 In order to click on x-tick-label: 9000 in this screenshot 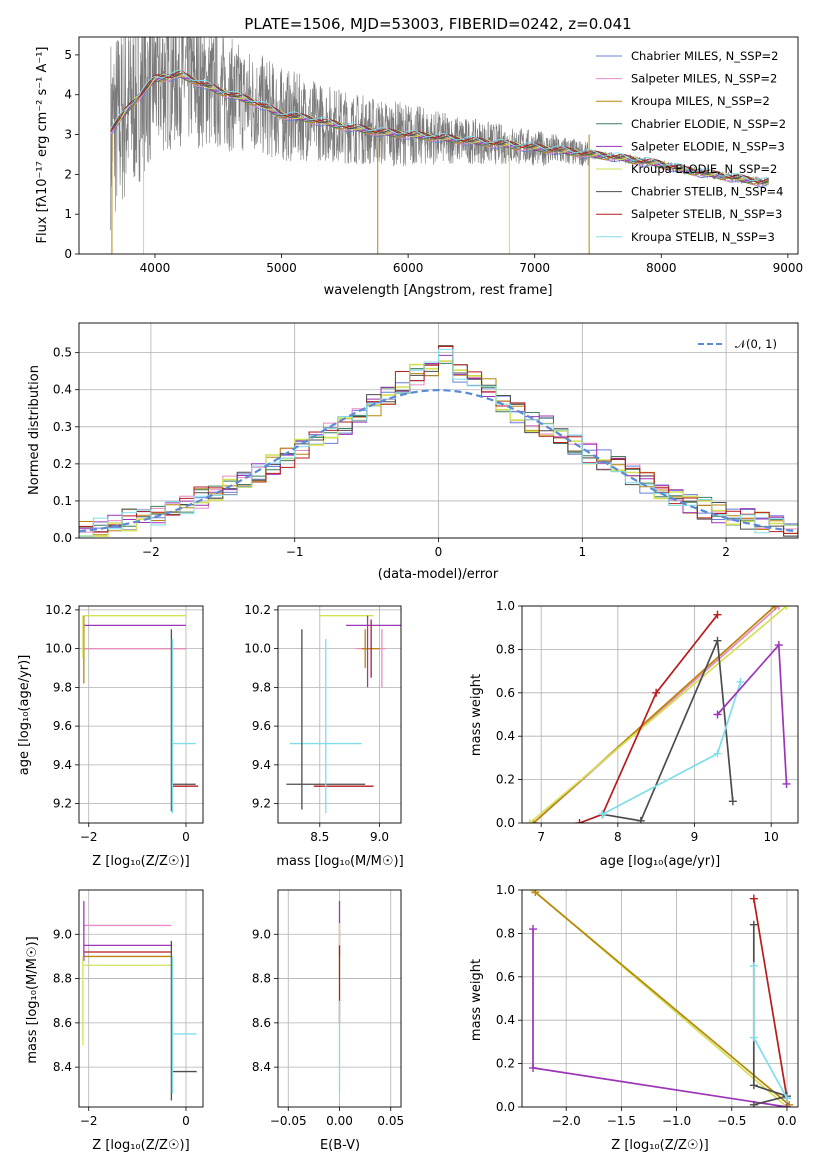, I will do `click(788, 268)`.